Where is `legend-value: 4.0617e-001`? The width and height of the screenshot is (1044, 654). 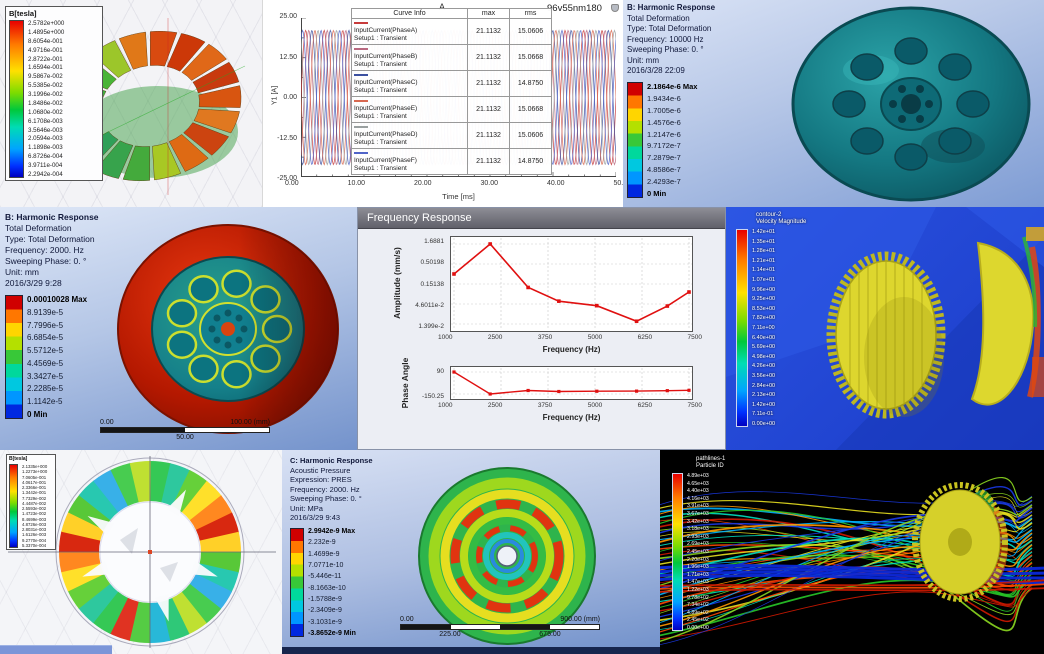
legend-value: 4.0617e-001 is located at coordinates (34, 482).